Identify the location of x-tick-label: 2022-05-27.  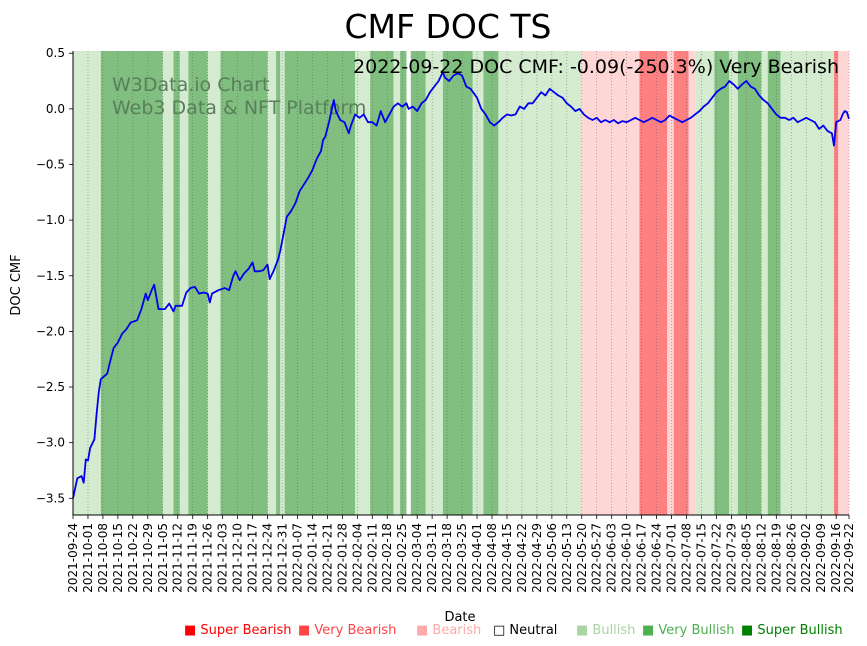
(597, 558).